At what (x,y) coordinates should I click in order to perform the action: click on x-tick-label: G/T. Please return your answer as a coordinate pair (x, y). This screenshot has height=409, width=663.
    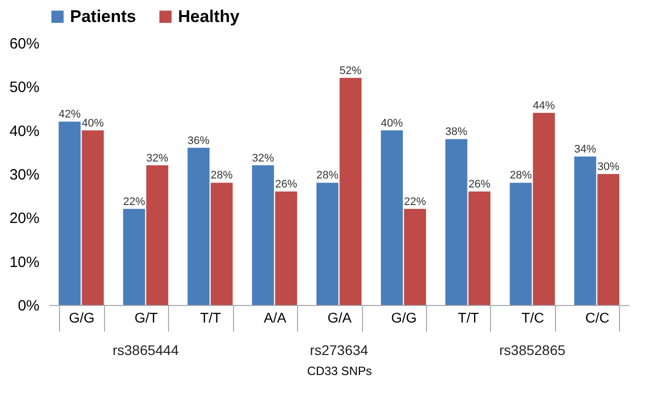
    Looking at the image, I should click on (146, 318).